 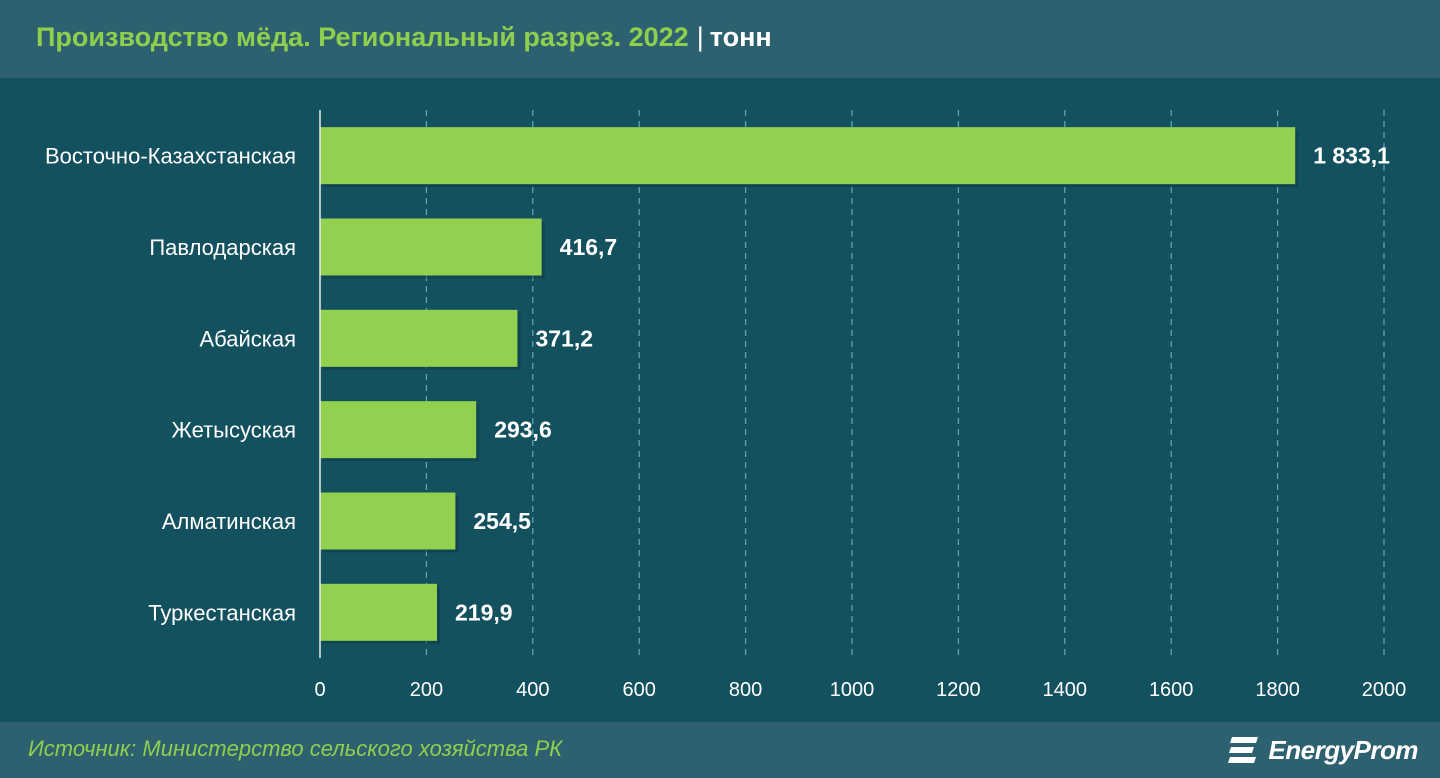 I want to click on x-tick-label: 1800, so click(x=1277, y=690).